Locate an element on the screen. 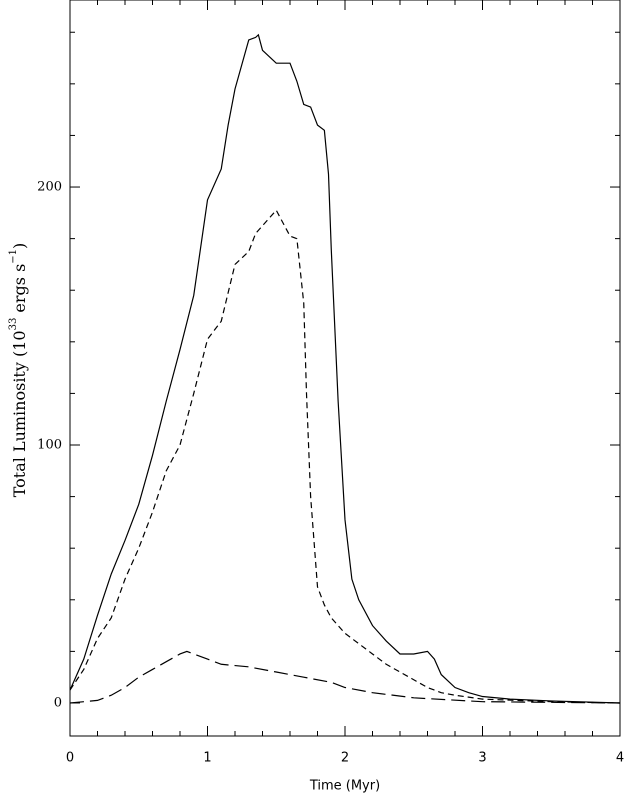  y-tick-label: 0 is located at coordinates (58, 702).